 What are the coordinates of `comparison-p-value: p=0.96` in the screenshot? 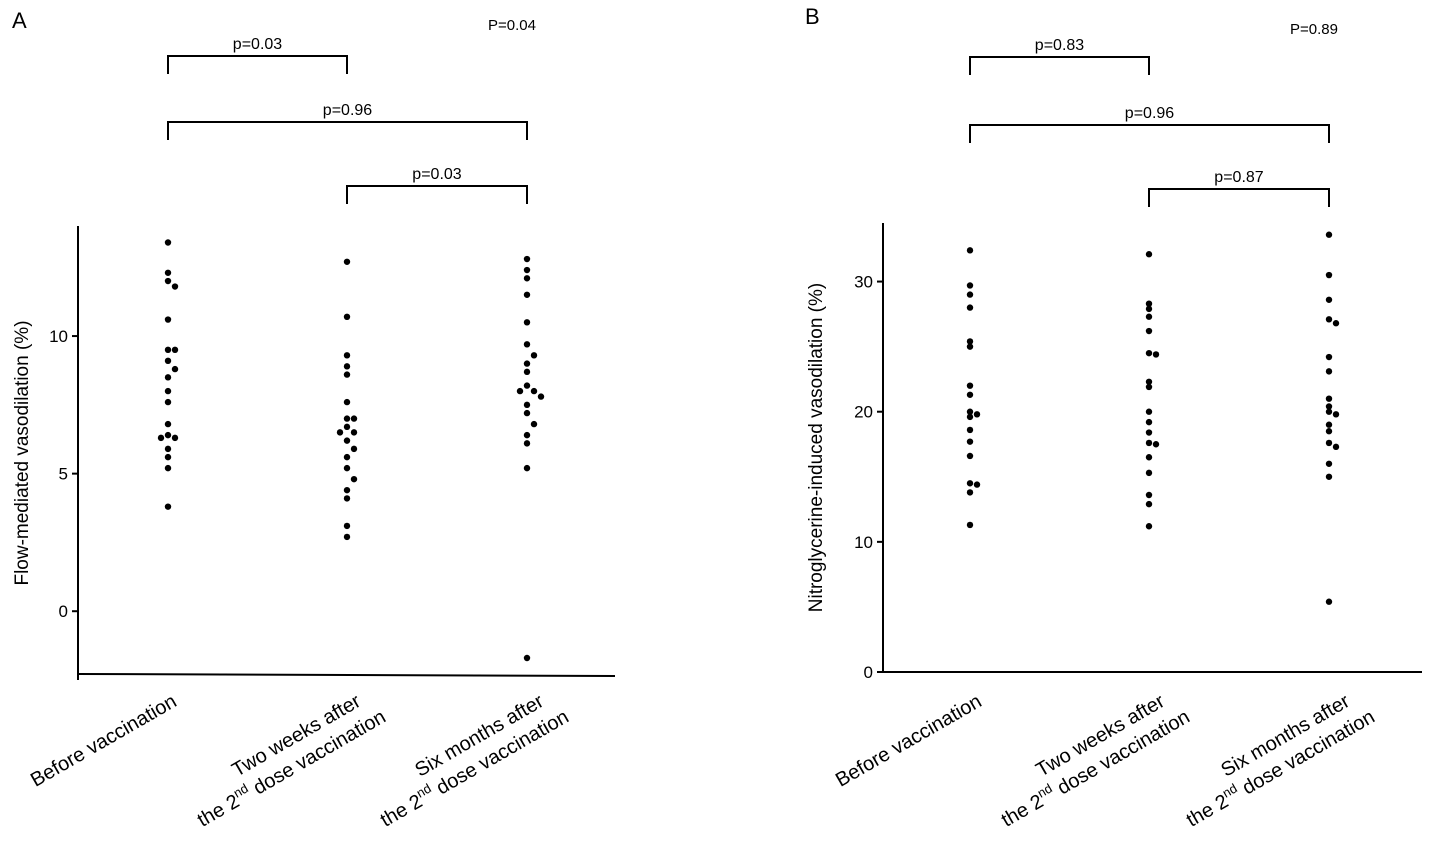 It's located at (347, 110).